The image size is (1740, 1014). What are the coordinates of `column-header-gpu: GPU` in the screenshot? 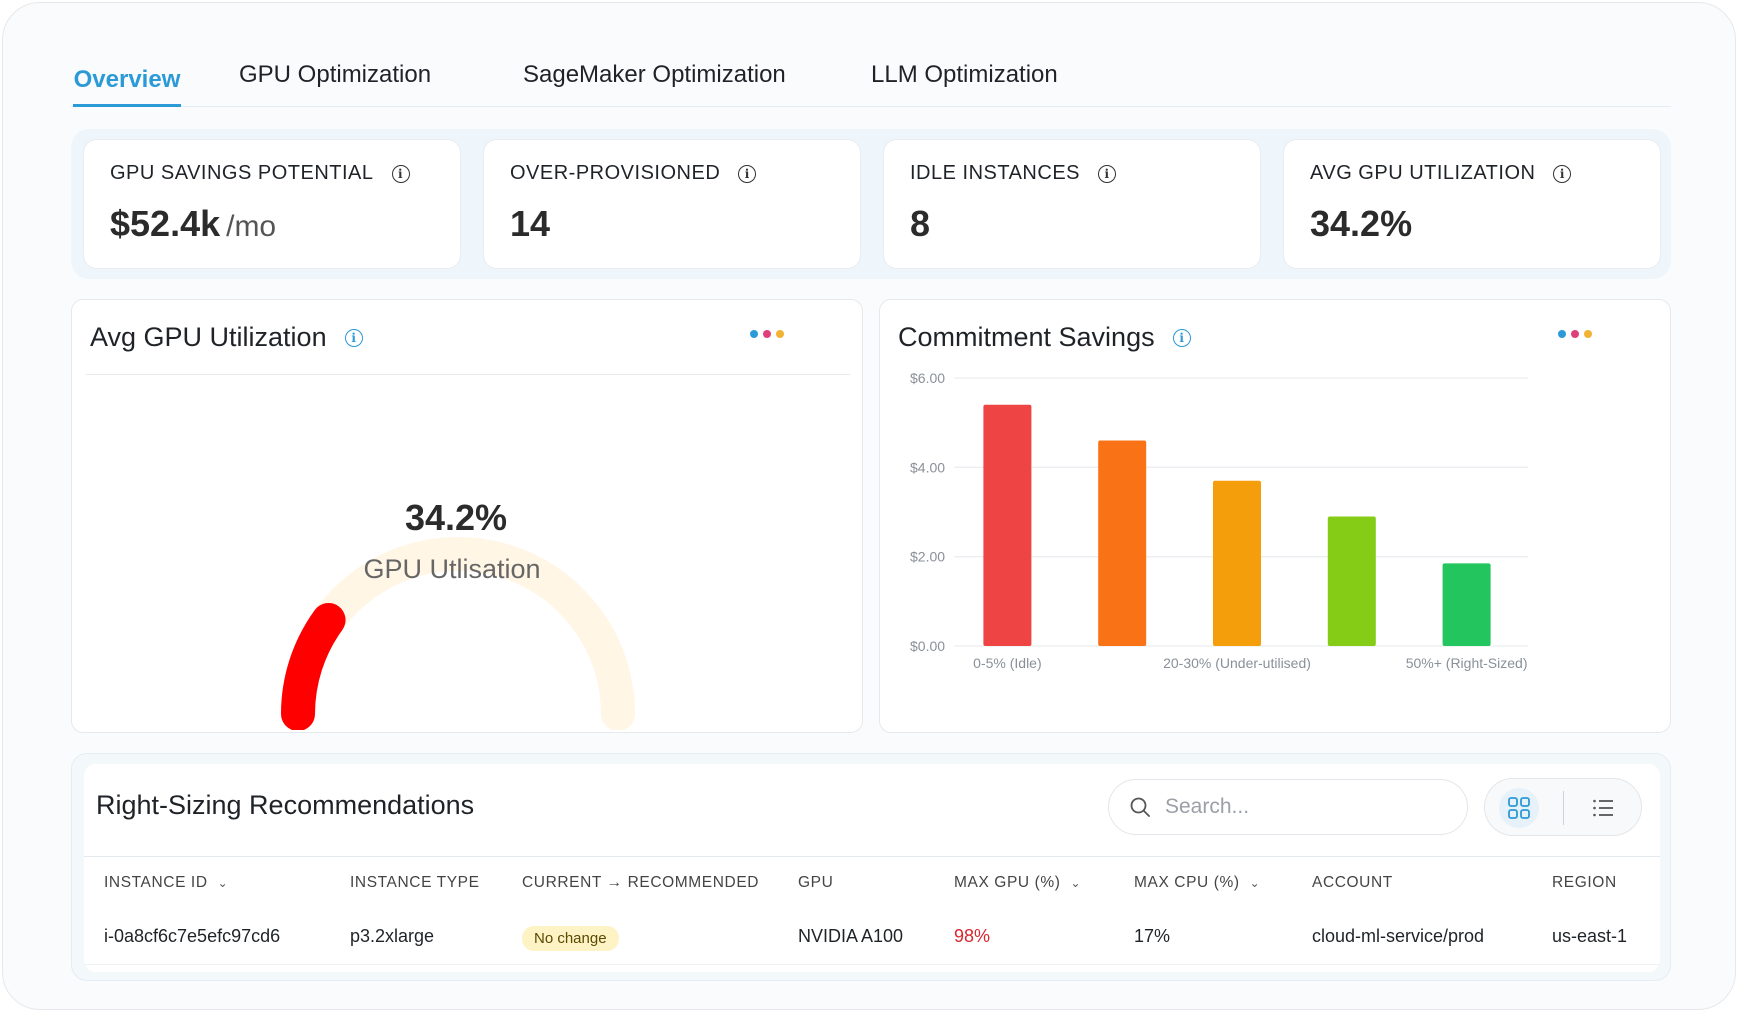 It's located at (816, 882).